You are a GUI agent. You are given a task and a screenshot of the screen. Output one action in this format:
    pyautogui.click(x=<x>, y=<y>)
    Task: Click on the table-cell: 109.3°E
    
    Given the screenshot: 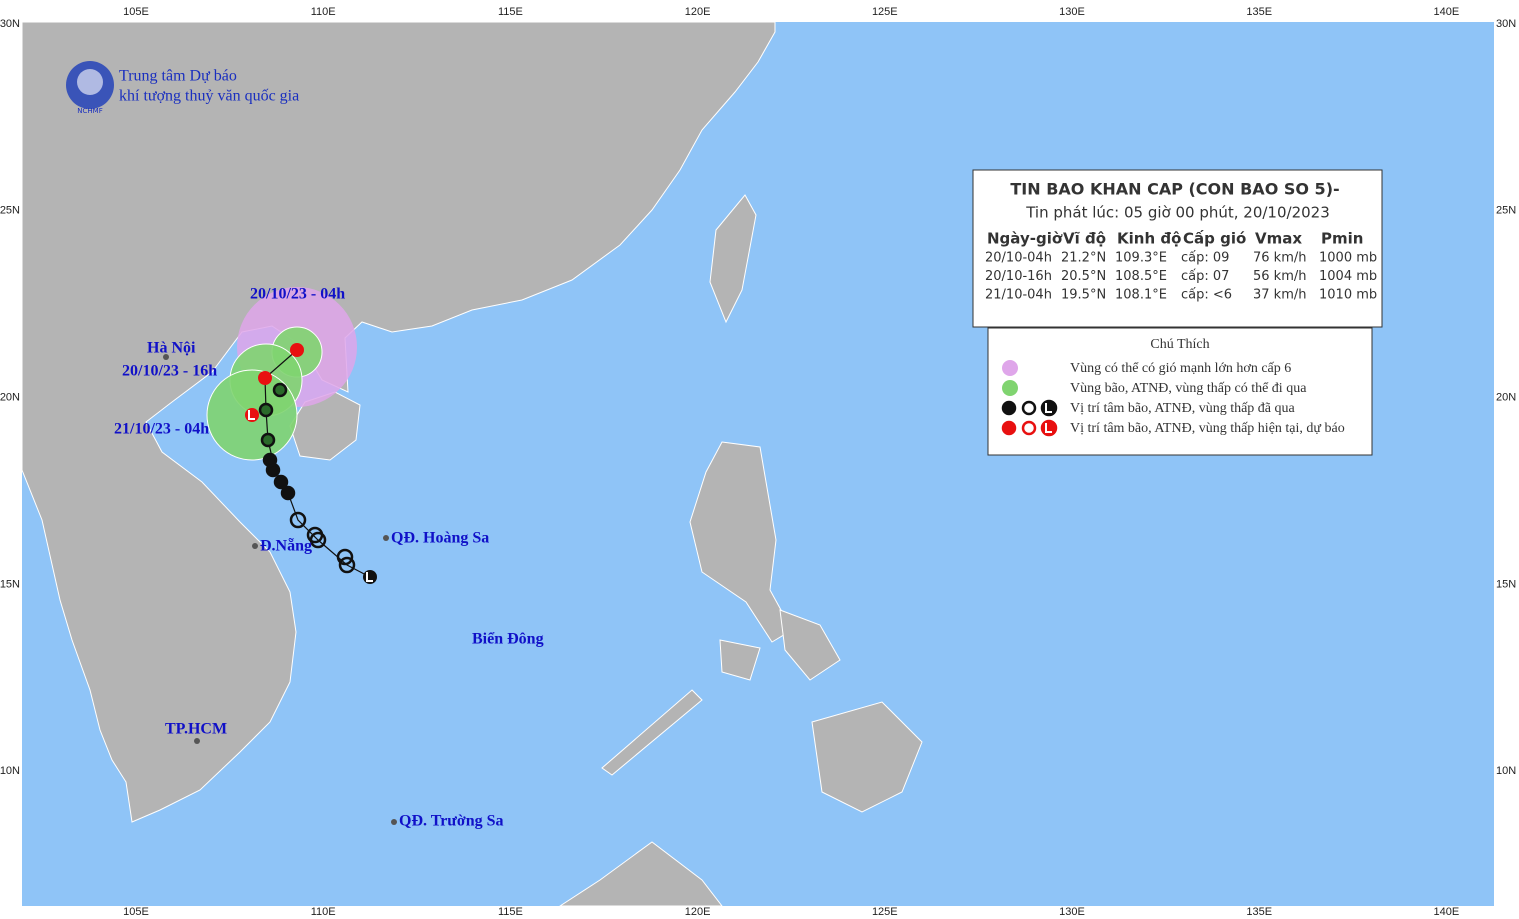 What is the action you would take?
    pyautogui.click(x=1141, y=258)
    